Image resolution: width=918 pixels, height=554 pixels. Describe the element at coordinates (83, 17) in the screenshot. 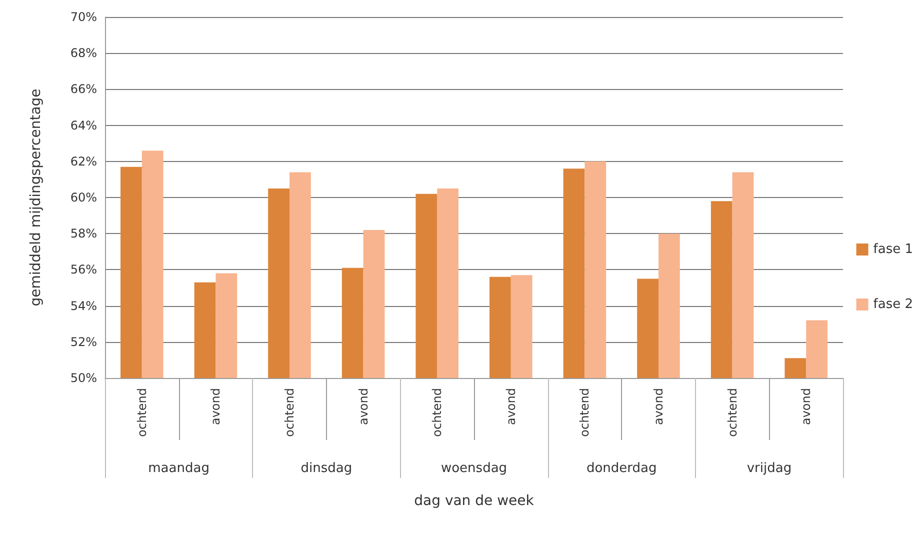

I see `y-tick-label: 70%` at that location.